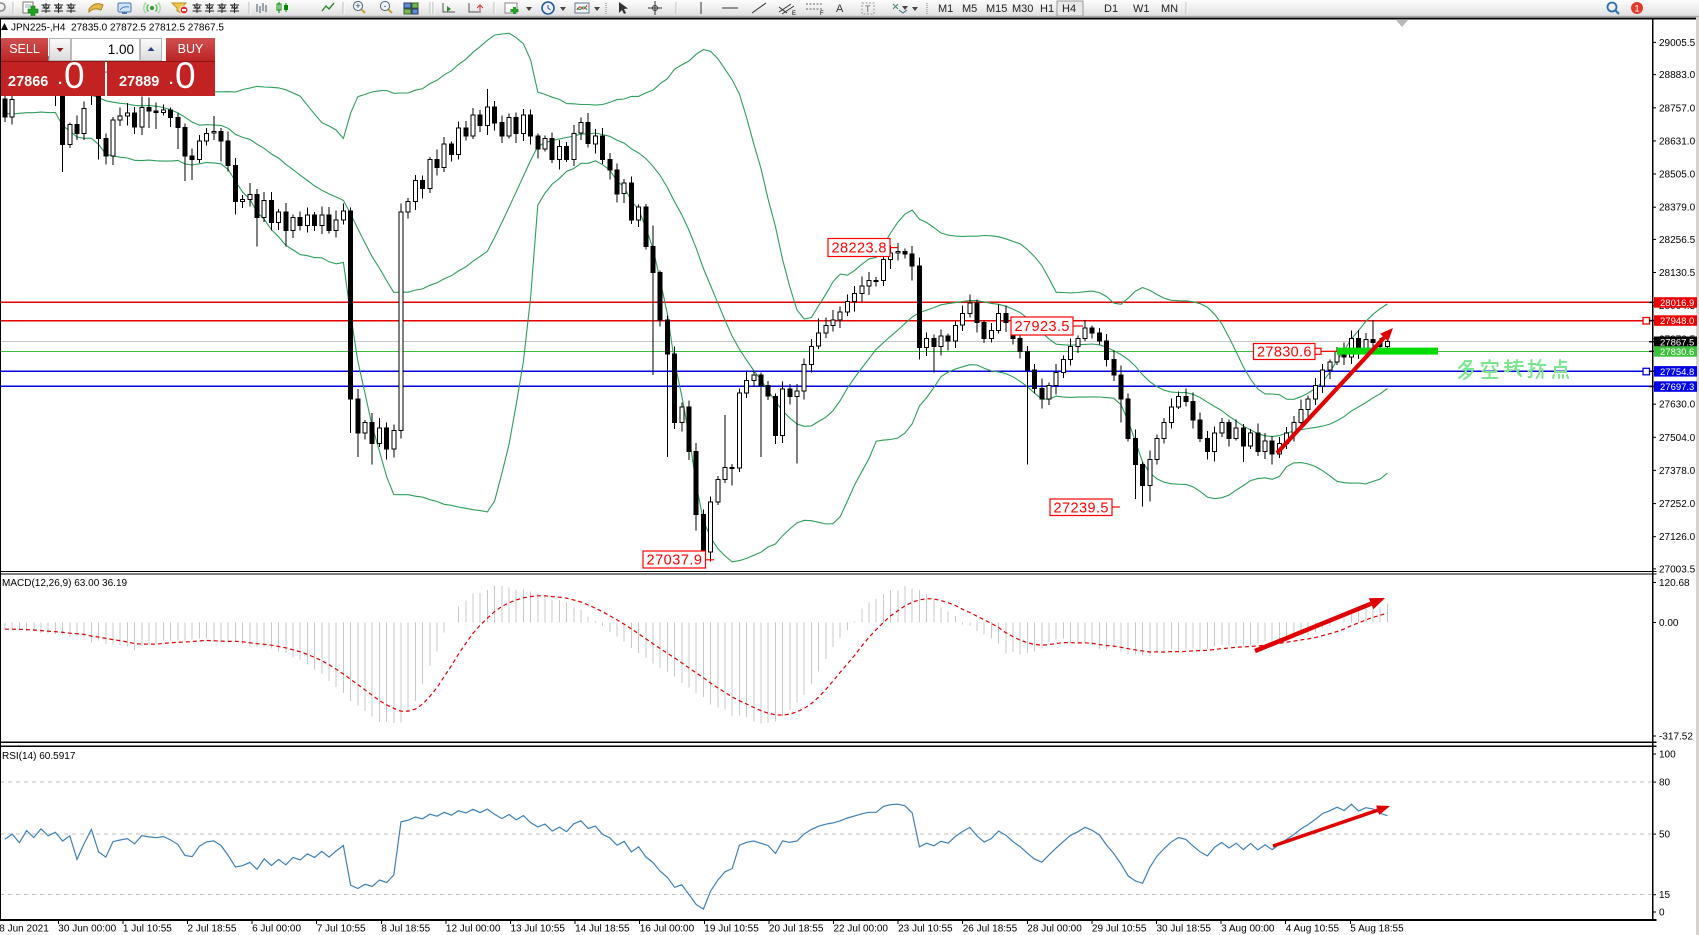 The width and height of the screenshot is (1699, 935). I want to click on svg-text: H4, so click(1069, 9).